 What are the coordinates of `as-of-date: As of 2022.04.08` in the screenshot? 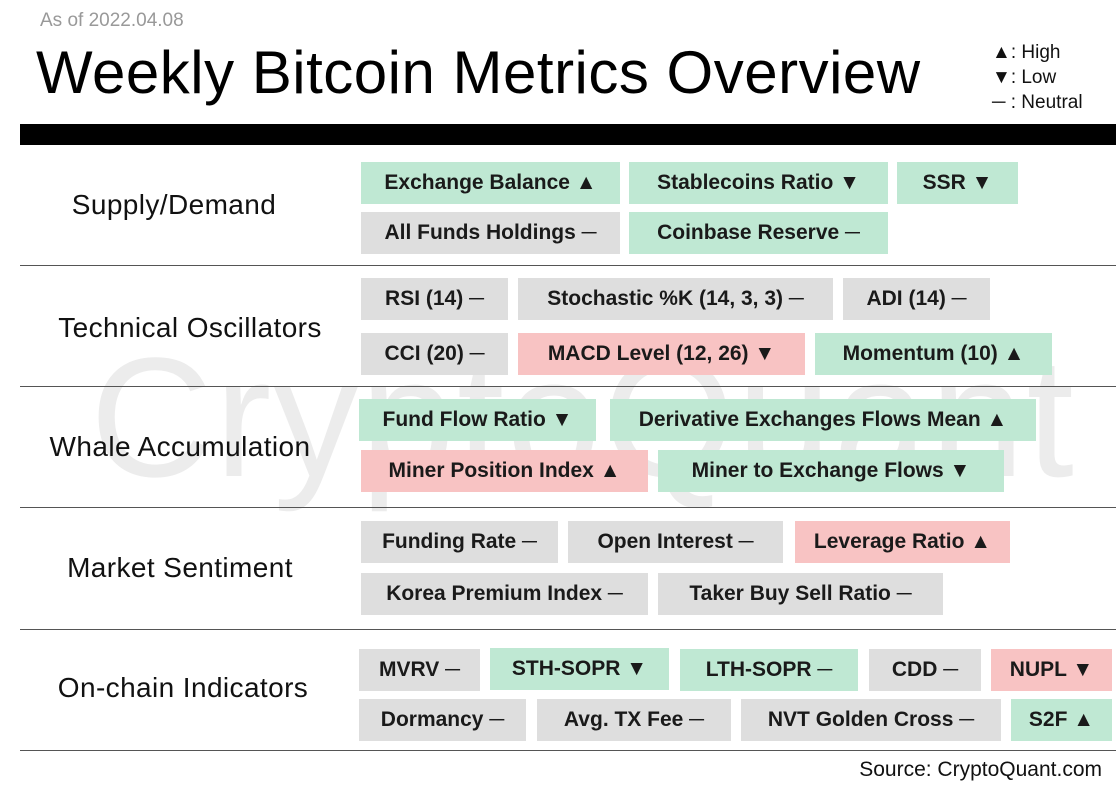 It's located at (112, 20).